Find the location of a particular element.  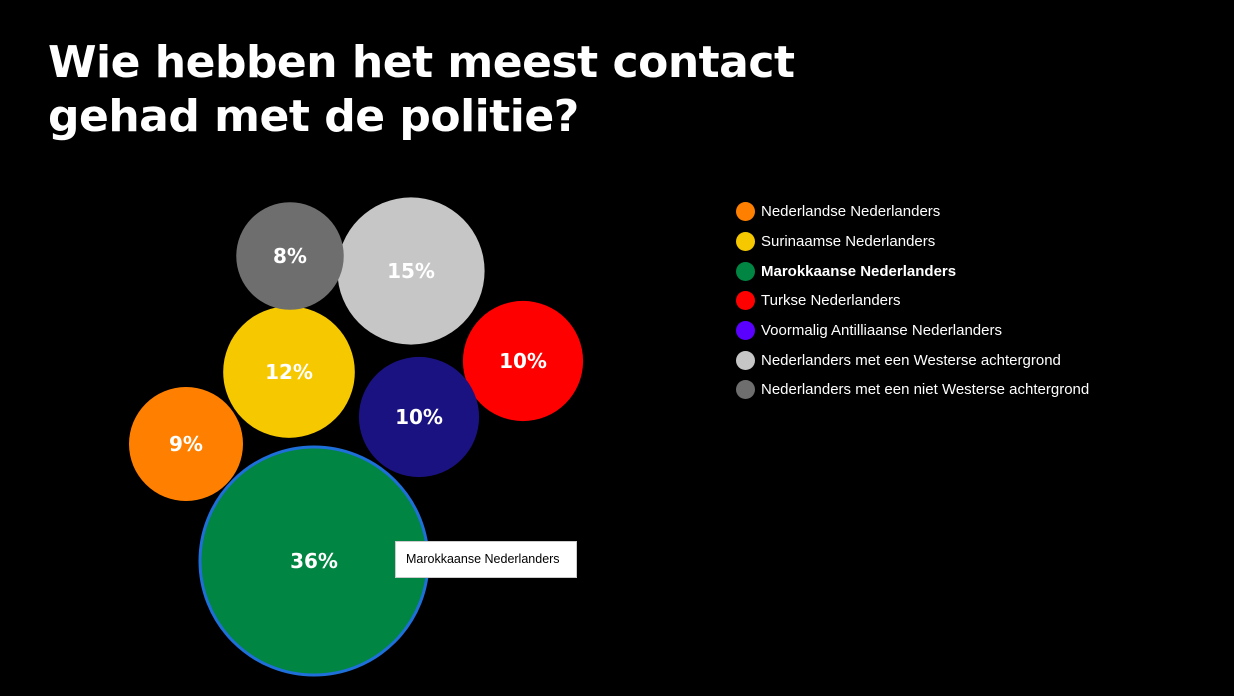

legend-item-marokkaanse-nederlanders: Marokkaanse Nederlanders is located at coordinates (912, 271).